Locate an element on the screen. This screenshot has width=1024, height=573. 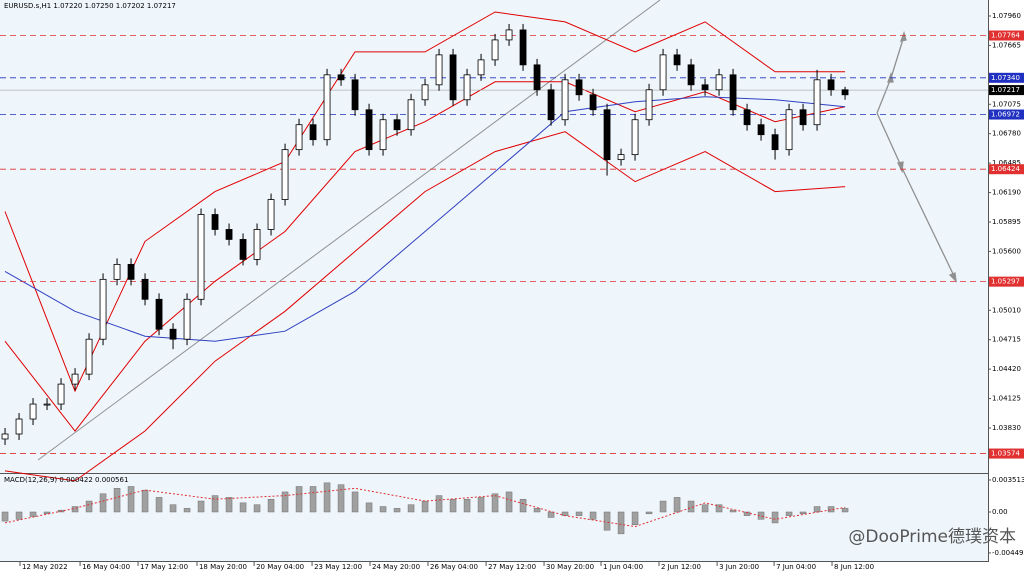
y-tick-label: 1.05600 is located at coordinates (1006, 251).